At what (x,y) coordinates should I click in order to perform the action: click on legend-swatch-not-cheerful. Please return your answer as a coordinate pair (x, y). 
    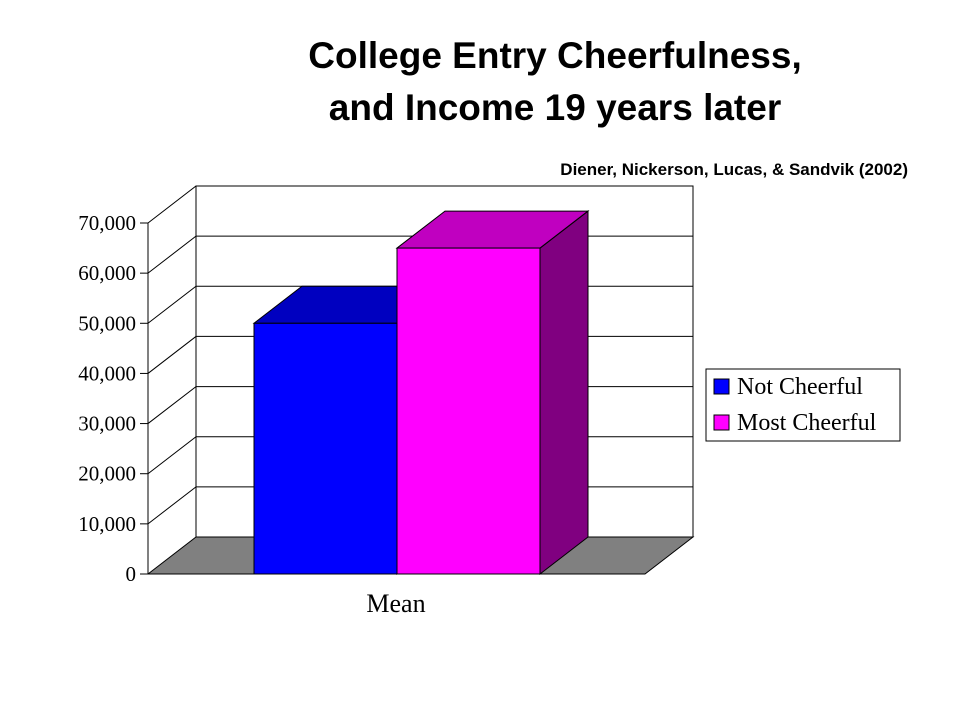
    Looking at the image, I should click on (721, 386).